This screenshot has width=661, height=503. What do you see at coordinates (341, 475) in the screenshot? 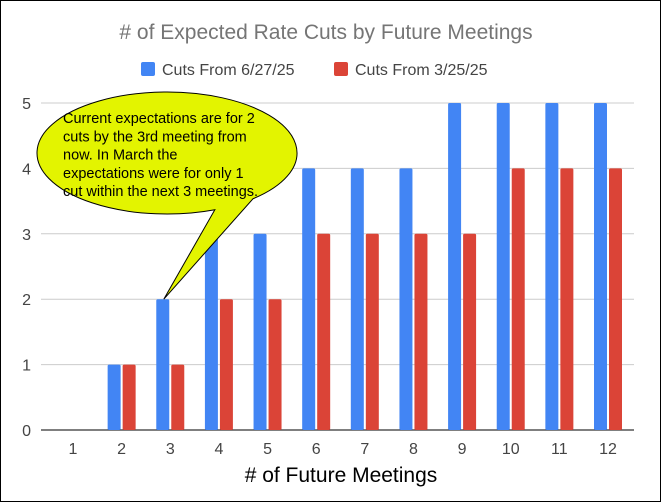
I see `x-axis-label: # of Future Meetings` at bounding box center [341, 475].